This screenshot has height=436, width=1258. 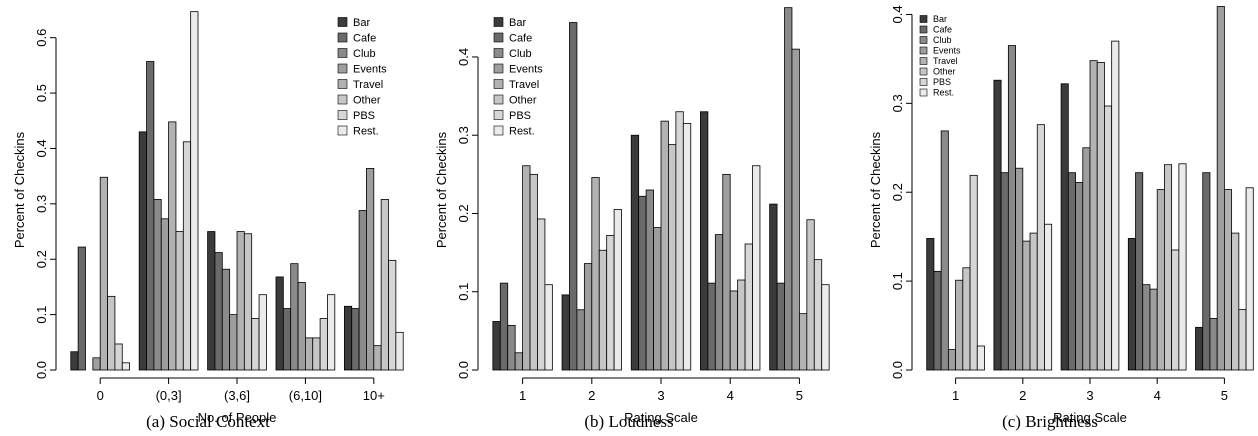 What do you see at coordinates (374, 395) in the screenshot?
I see `x-tick-label: 10+` at bounding box center [374, 395].